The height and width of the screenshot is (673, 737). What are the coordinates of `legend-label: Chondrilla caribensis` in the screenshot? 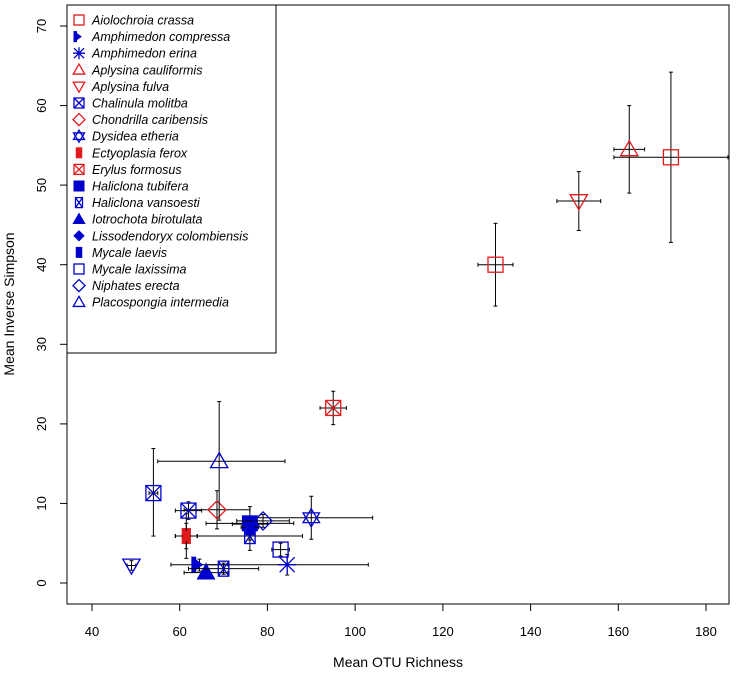 It's located at (150, 120).